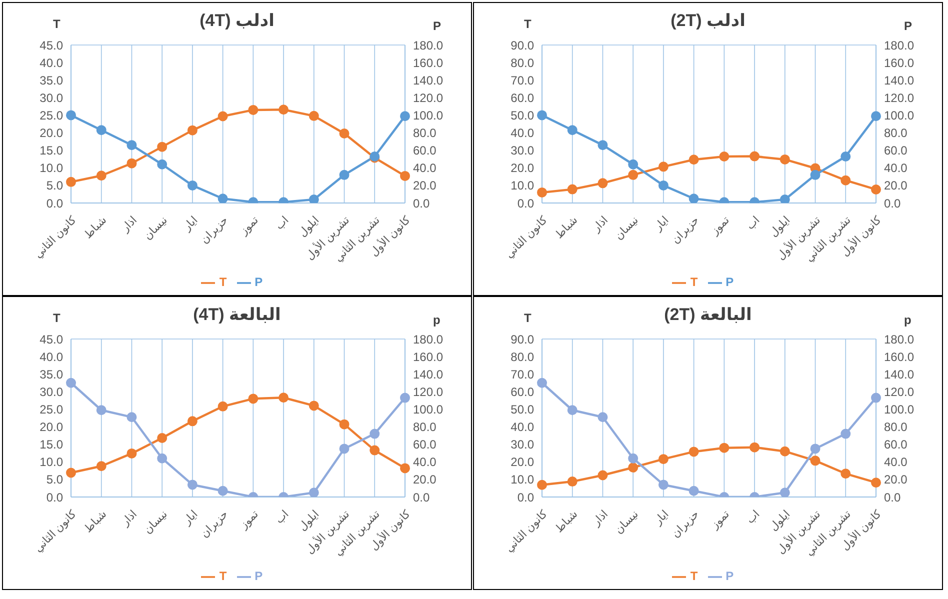 The width and height of the screenshot is (948, 599). What do you see at coordinates (694, 282) in the screenshot?
I see `legend-label: T` at bounding box center [694, 282].